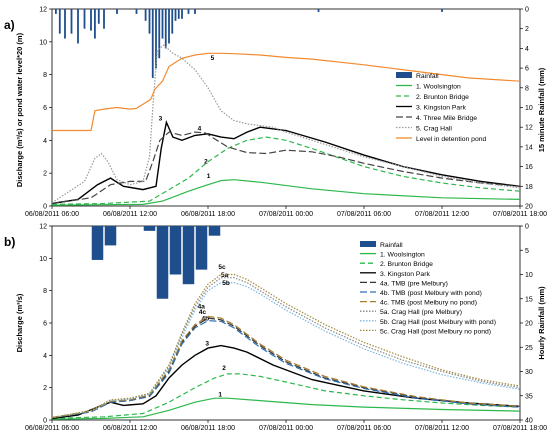 The image size is (550, 437). I want to click on legend-label: 5c. Crag Hall (post Melbury no pond), so click(435, 331).